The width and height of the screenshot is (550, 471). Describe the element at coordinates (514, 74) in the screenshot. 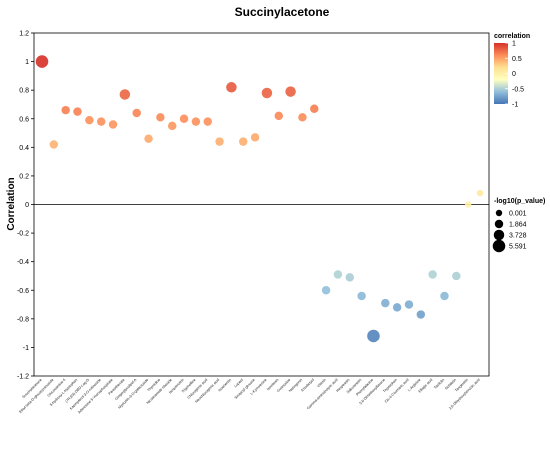

I see `color-legend-label: 0` at that location.